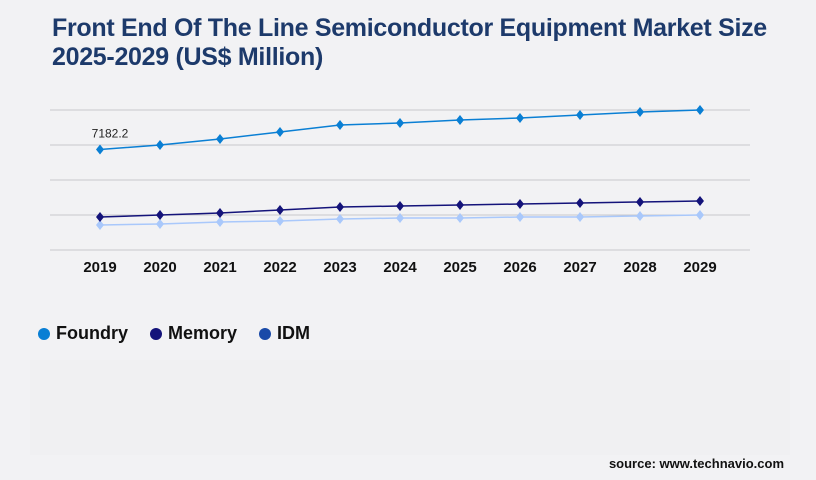 Image resolution: width=816 pixels, height=480 pixels. I want to click on x-tick-label: 2029, so click(699, 267).